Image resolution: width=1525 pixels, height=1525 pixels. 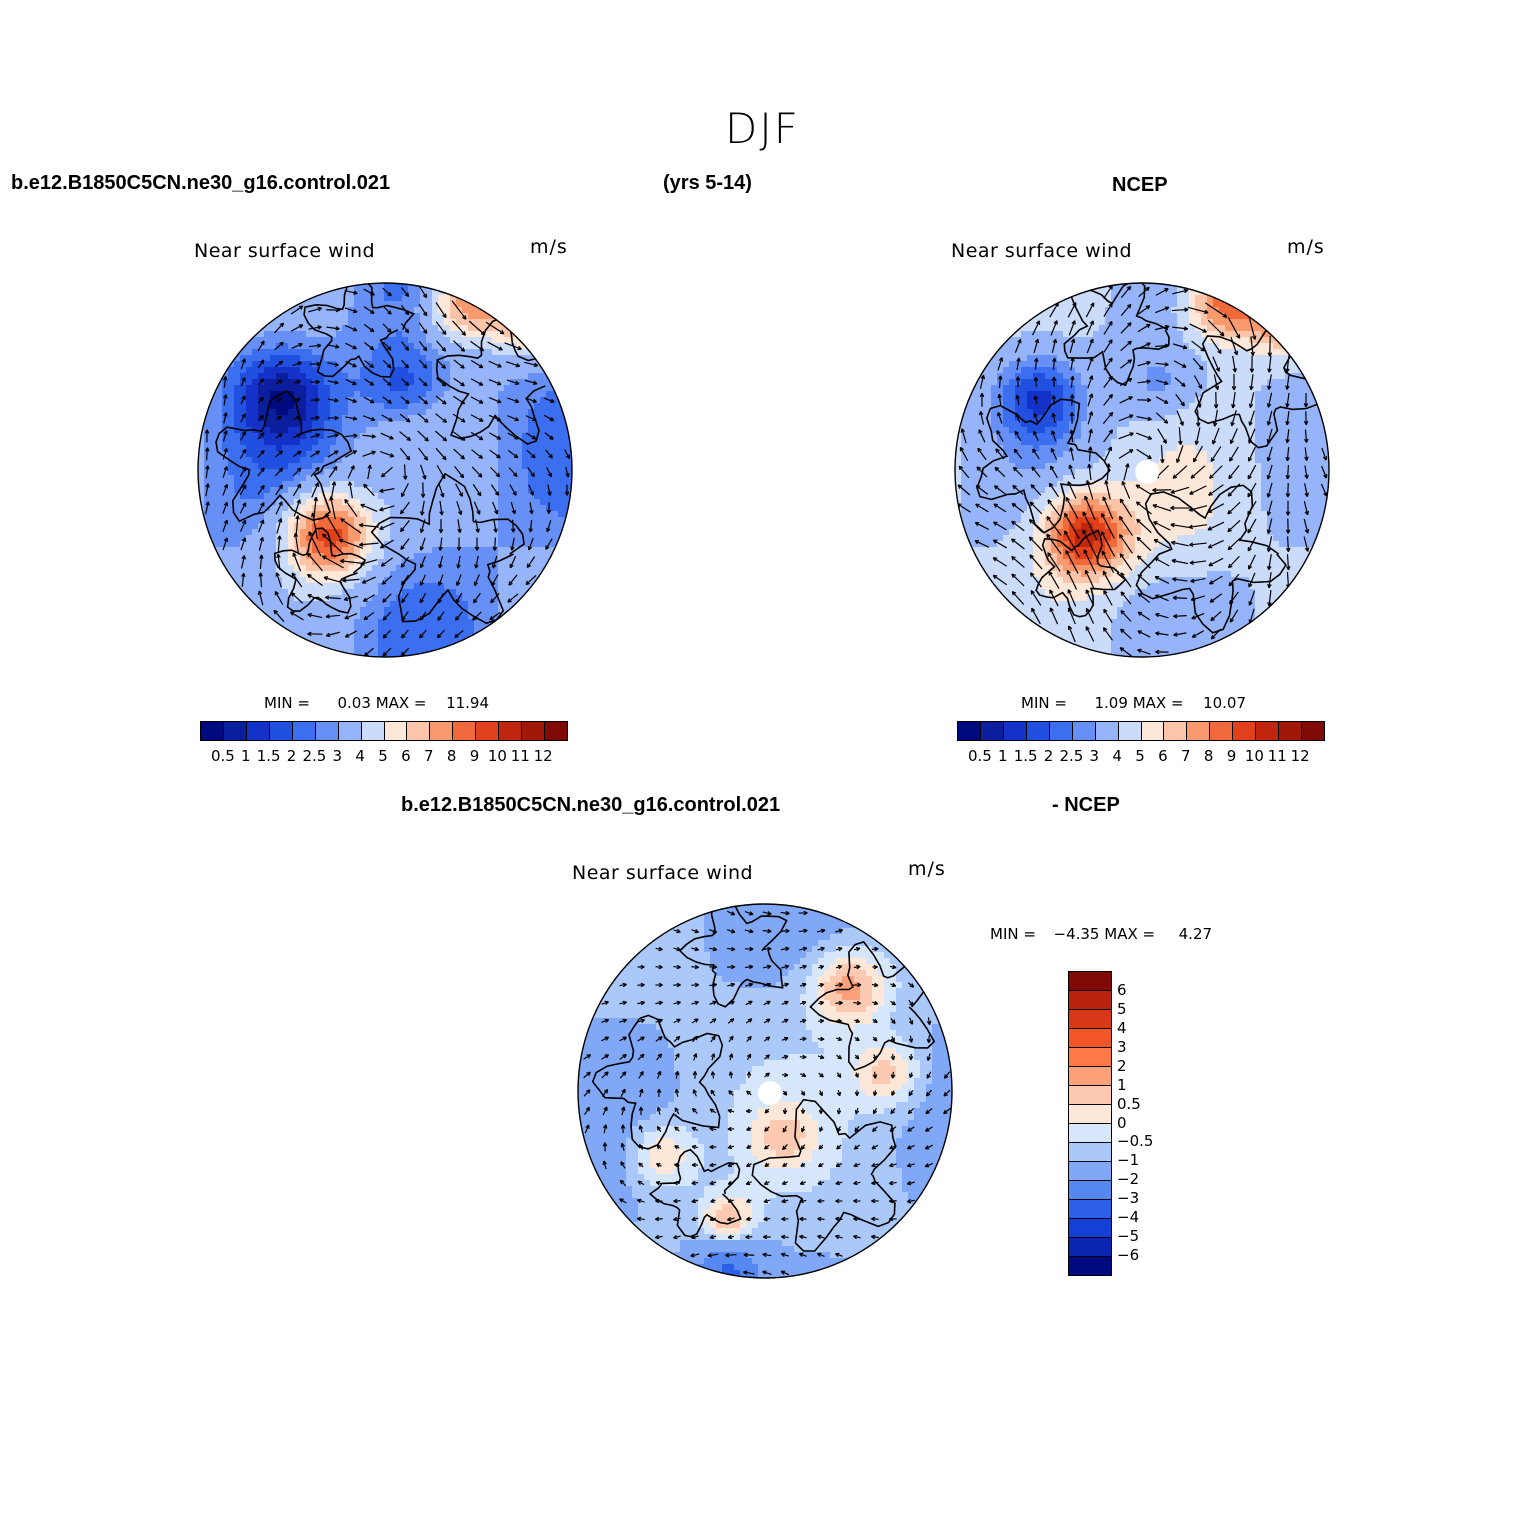 I want to click on colorbar-tick-label: −0.5, so click(x=1135, y=1141).